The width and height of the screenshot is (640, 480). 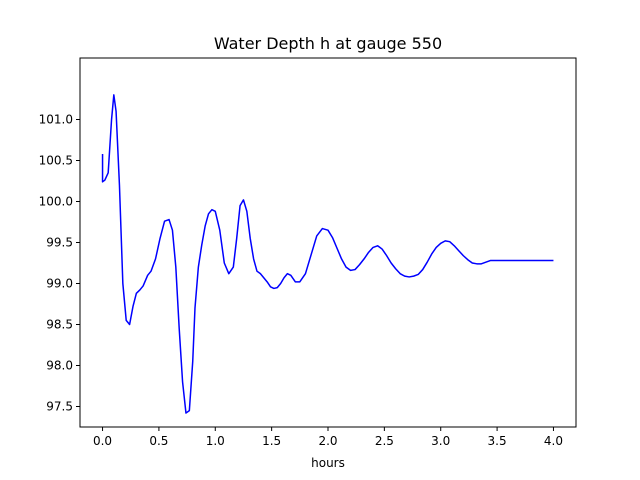 I want to click on x-tick-label: 0.5, so click(x=158, y=441).